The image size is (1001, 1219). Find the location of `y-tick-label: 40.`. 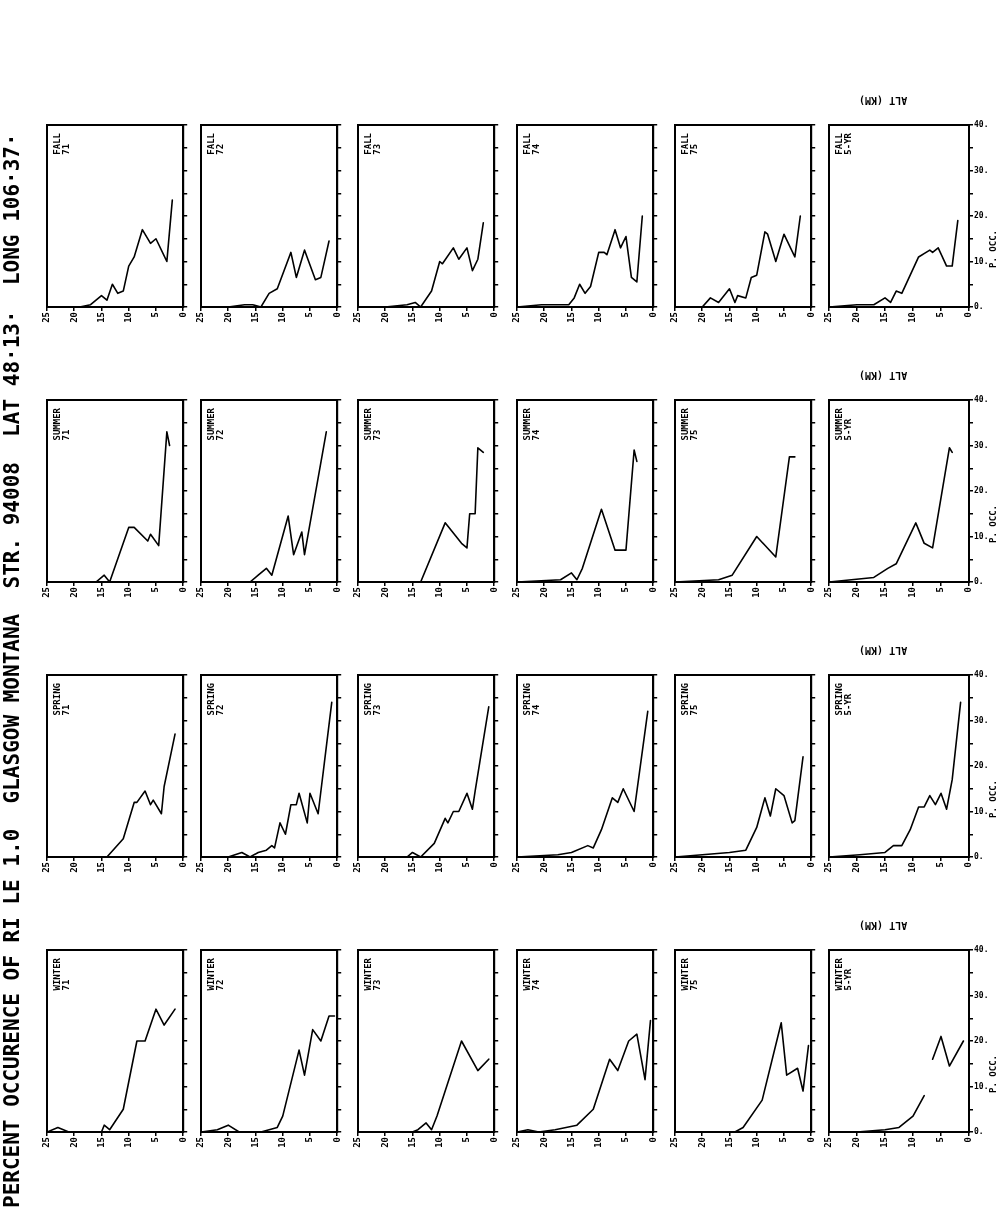

y-tick-label: 40. is located at coordinates (981, 675).